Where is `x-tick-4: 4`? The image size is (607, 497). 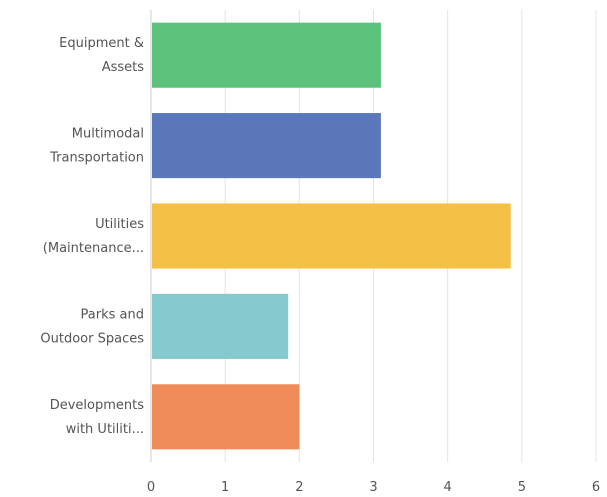
x-tick-4: 4 is located at coordinates (448, 487).